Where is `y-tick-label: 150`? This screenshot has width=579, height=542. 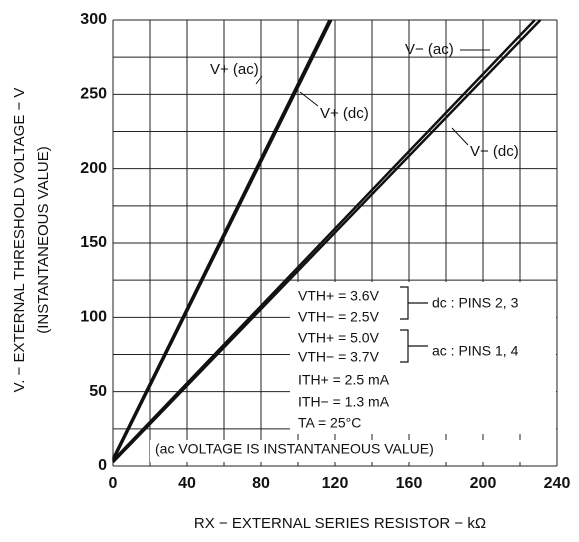 y-tick-label: 150 is located at coordinates (93, 242).